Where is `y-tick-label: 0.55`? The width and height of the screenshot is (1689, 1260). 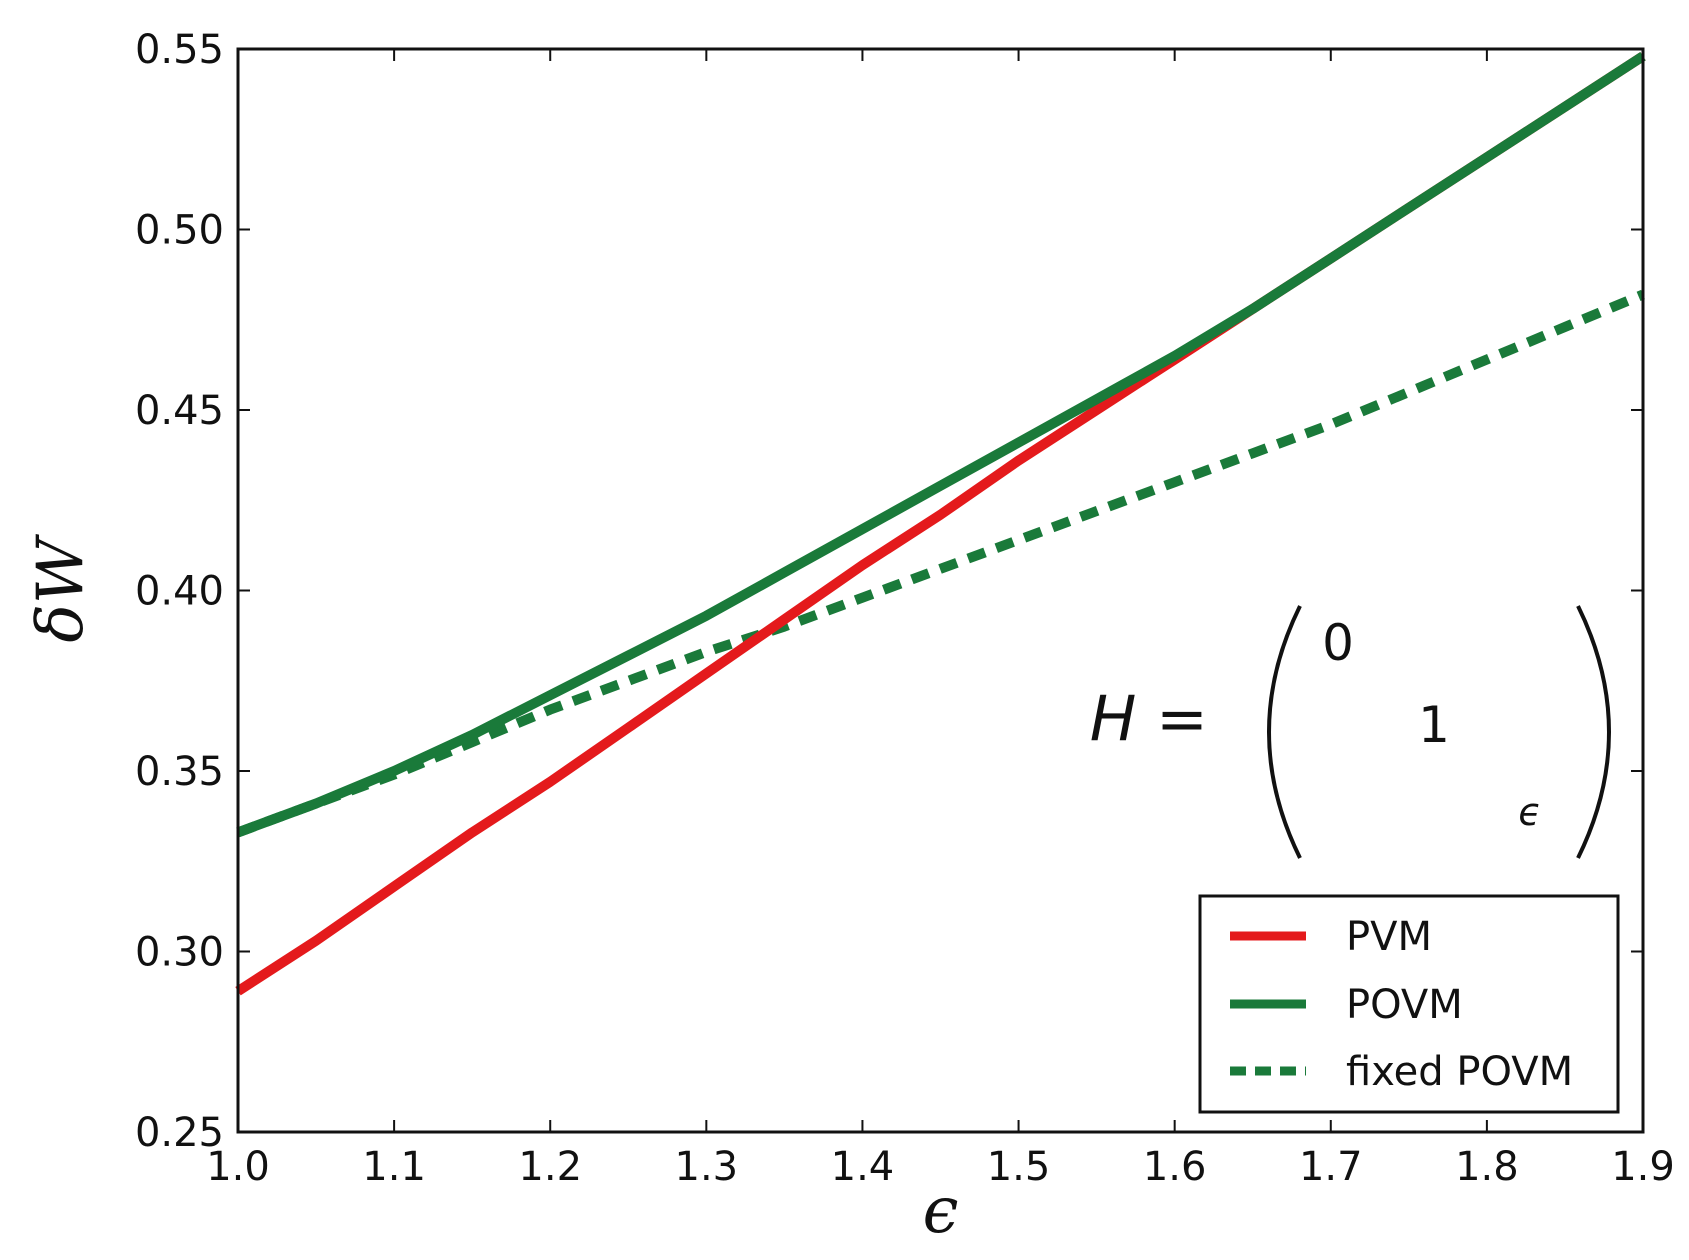
y-tick-label: 0.55 is located at coordinates (179, 50).